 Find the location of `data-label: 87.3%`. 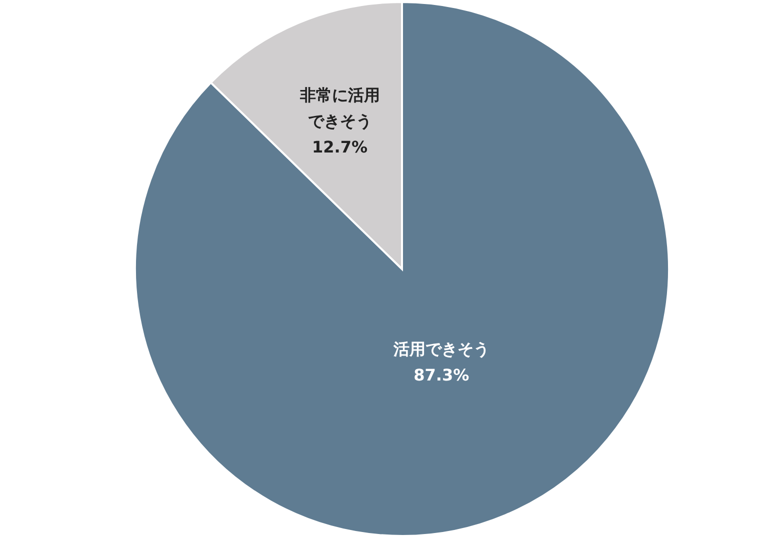

data-label: 87.3% is located at coordinates (441, 375).